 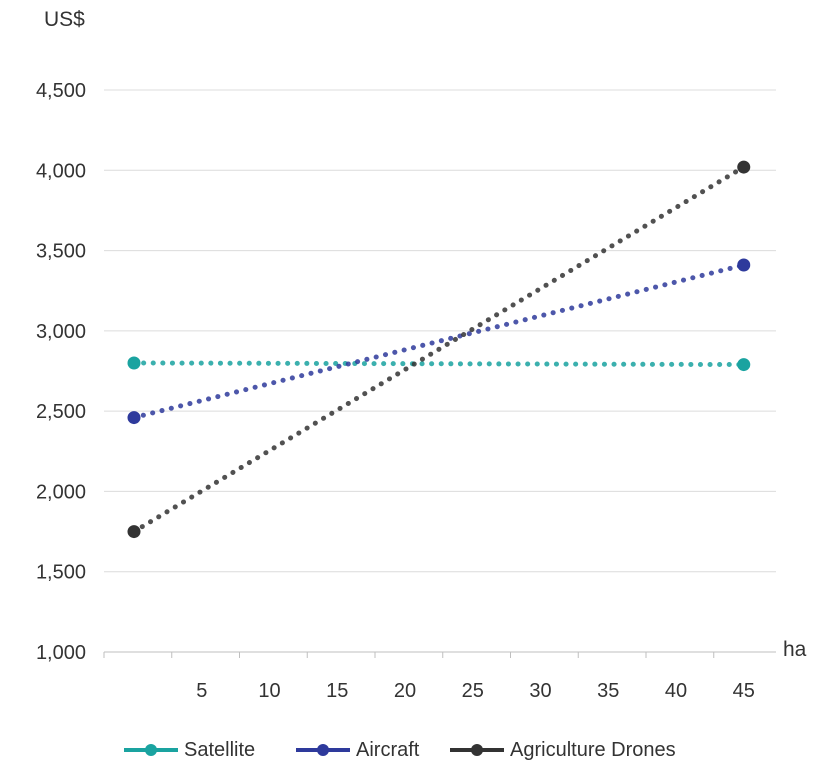 What do you see at coordinates (220, 749) in the screenshot?
I see `legend-label: Satellite` at bounding box center [220, 749].